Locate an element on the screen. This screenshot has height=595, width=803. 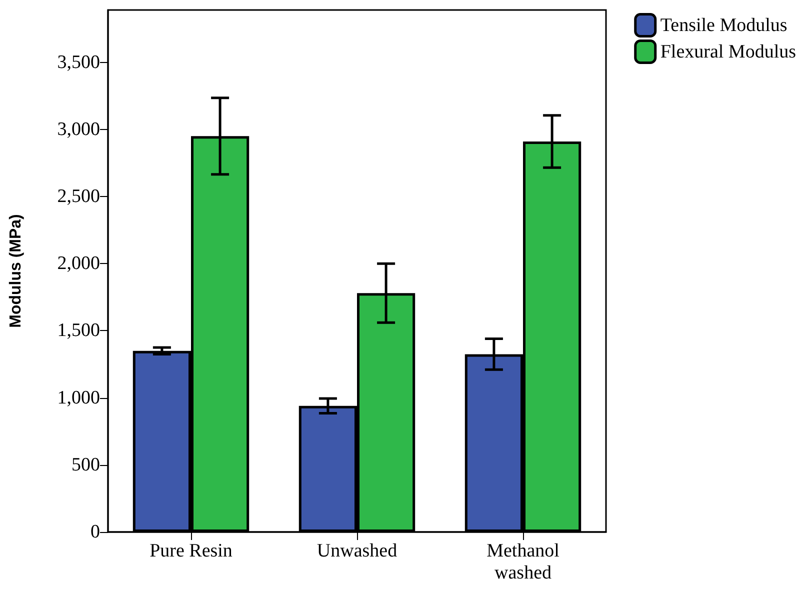
y-axis-title: Modulus (MPa) is located at coordinates (16, 271).